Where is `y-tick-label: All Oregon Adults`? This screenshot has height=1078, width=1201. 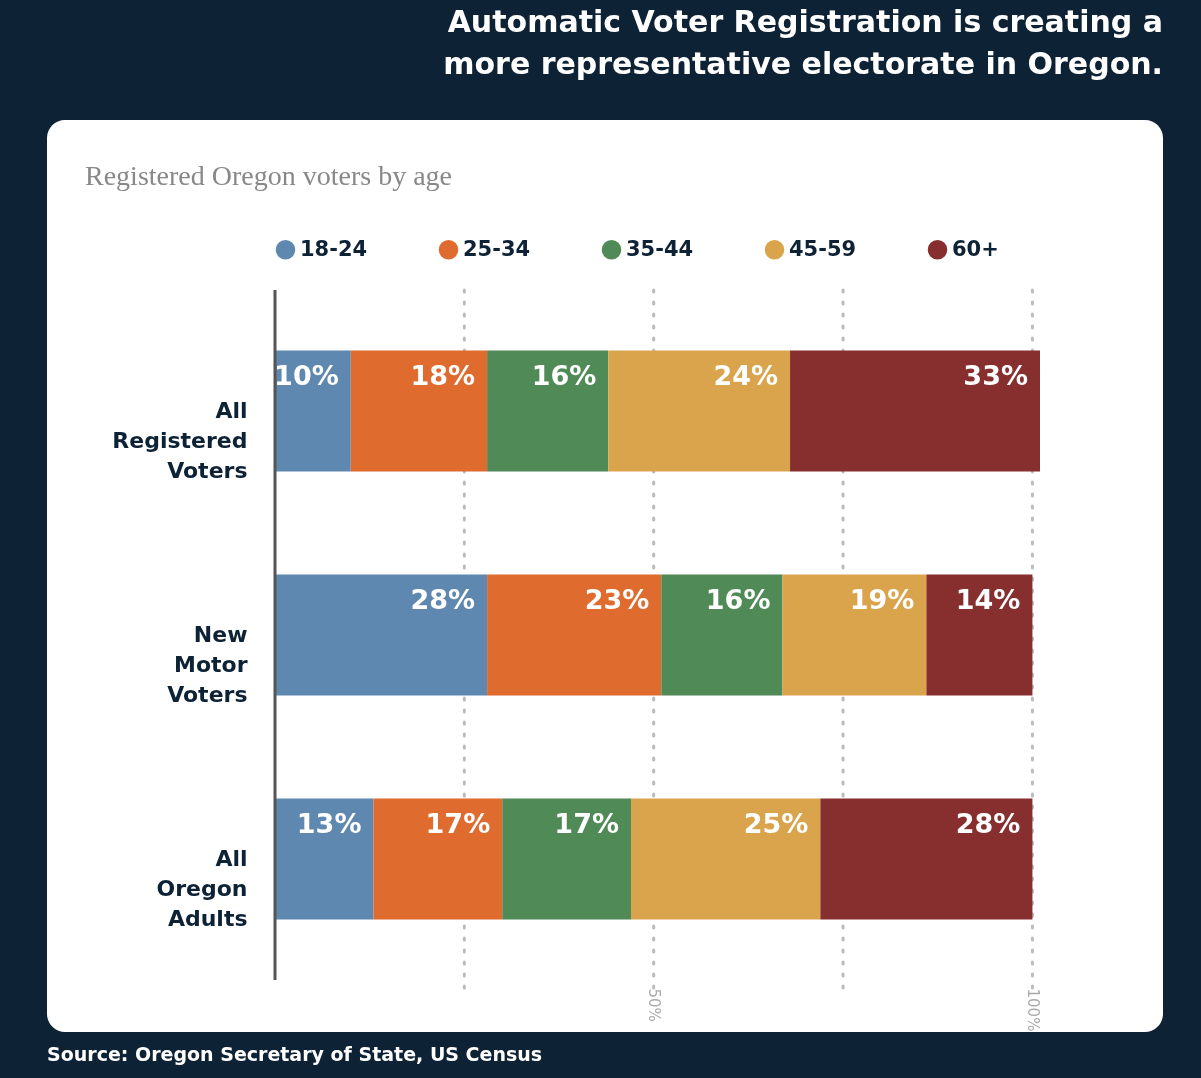
y-tick-label: All Oregon Adults is located at coordinates (202, 889).